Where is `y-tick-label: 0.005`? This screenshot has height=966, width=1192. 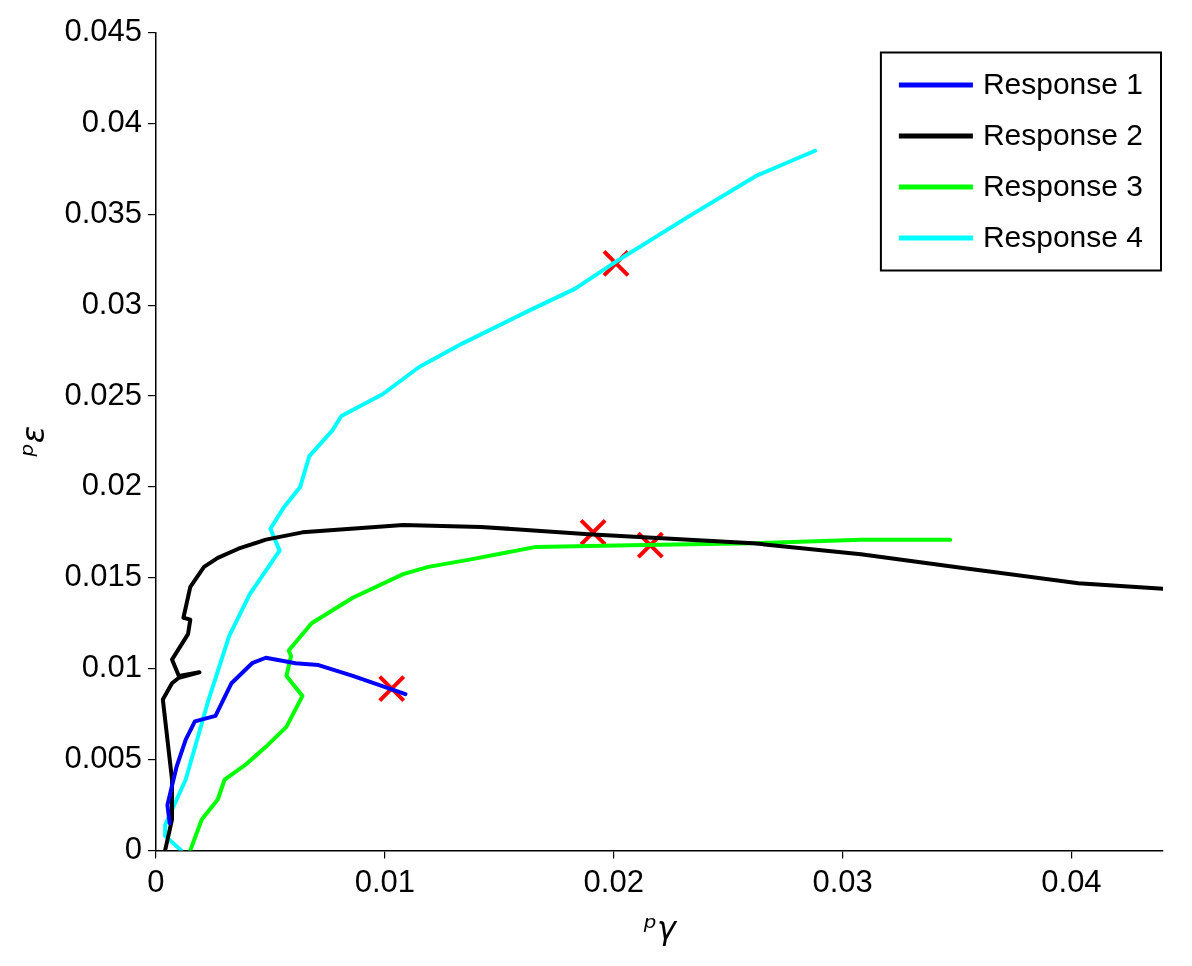 y-tick-label: 0.005 is located at coordinates (103, 758).